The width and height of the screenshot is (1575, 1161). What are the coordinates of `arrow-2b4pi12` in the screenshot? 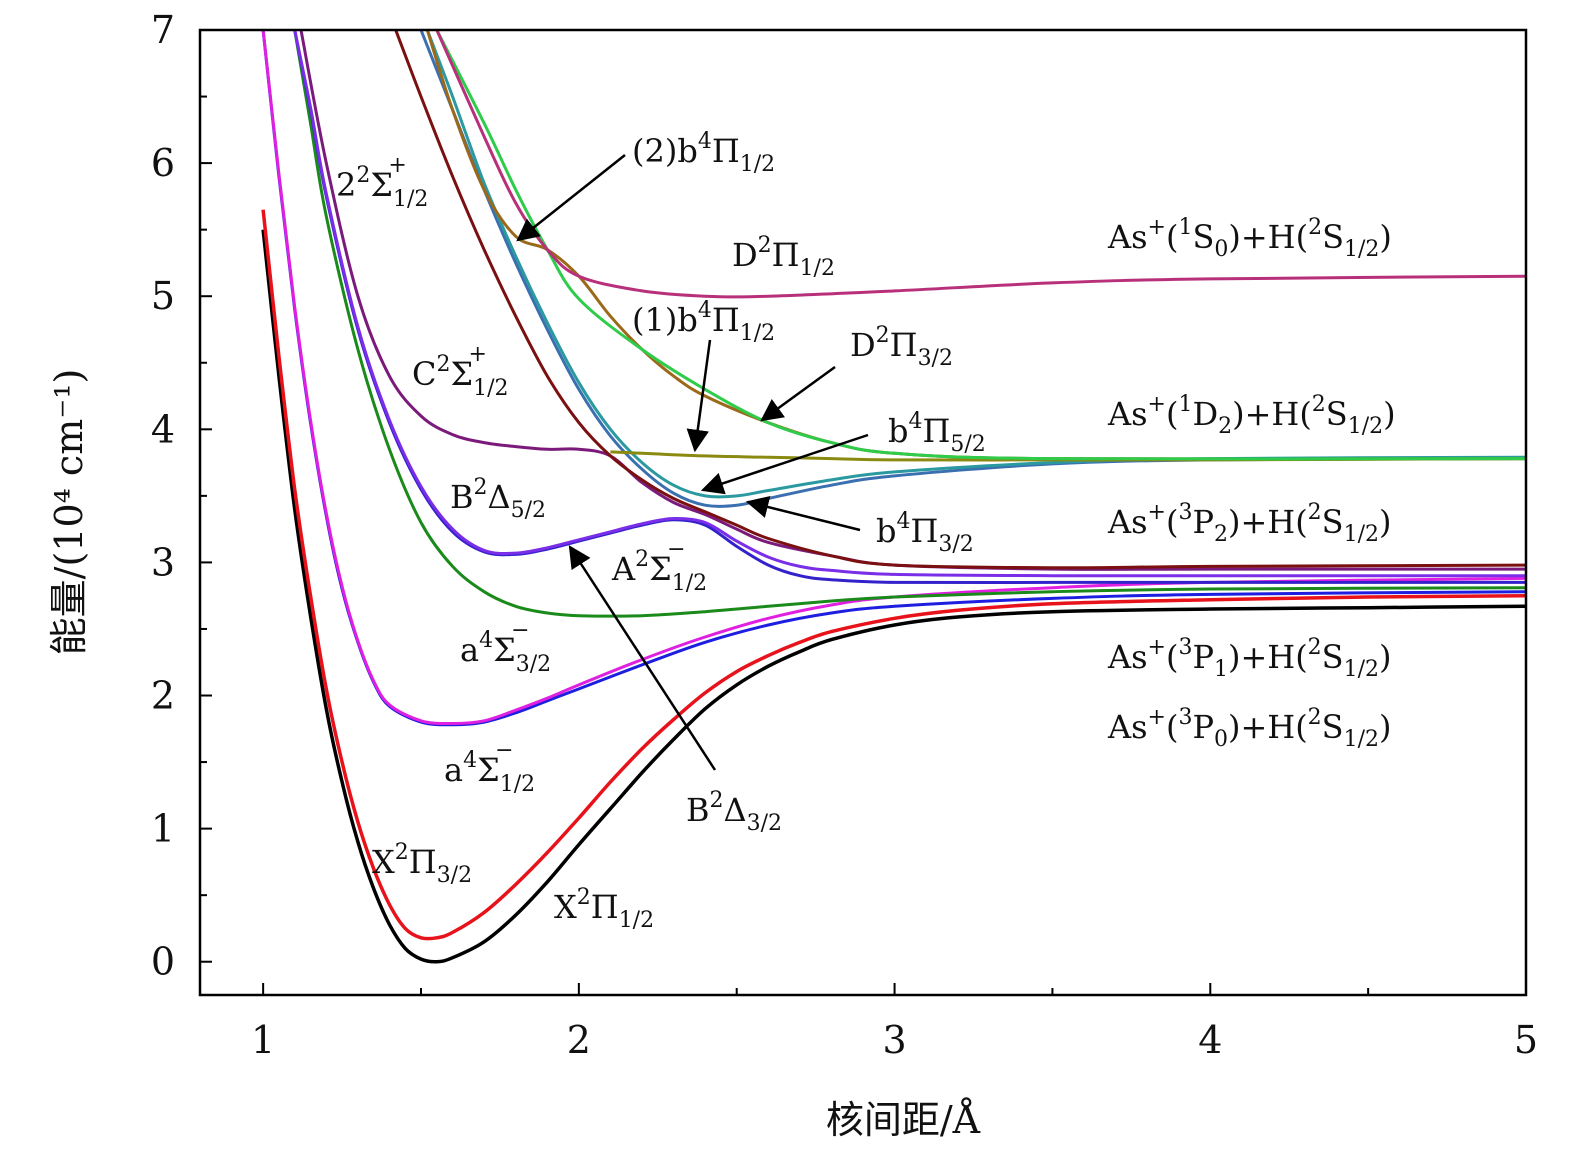 It's located at (571, 198).